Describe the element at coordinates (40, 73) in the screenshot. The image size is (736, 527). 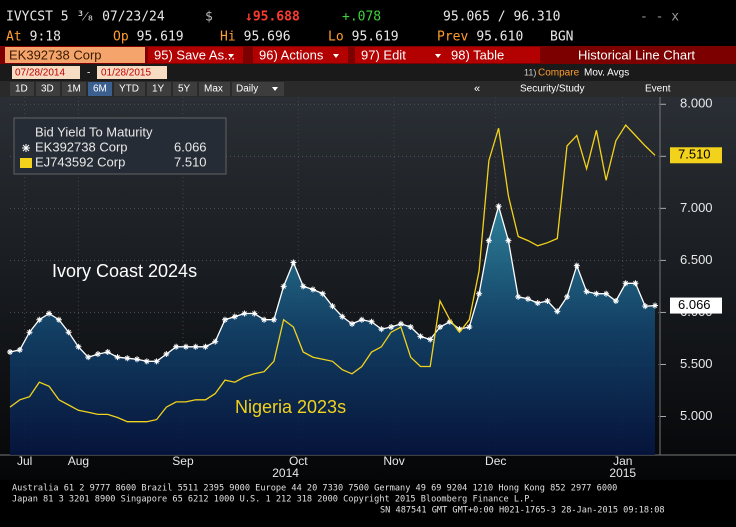
I see `start-date: 07/28/2014` at that location.